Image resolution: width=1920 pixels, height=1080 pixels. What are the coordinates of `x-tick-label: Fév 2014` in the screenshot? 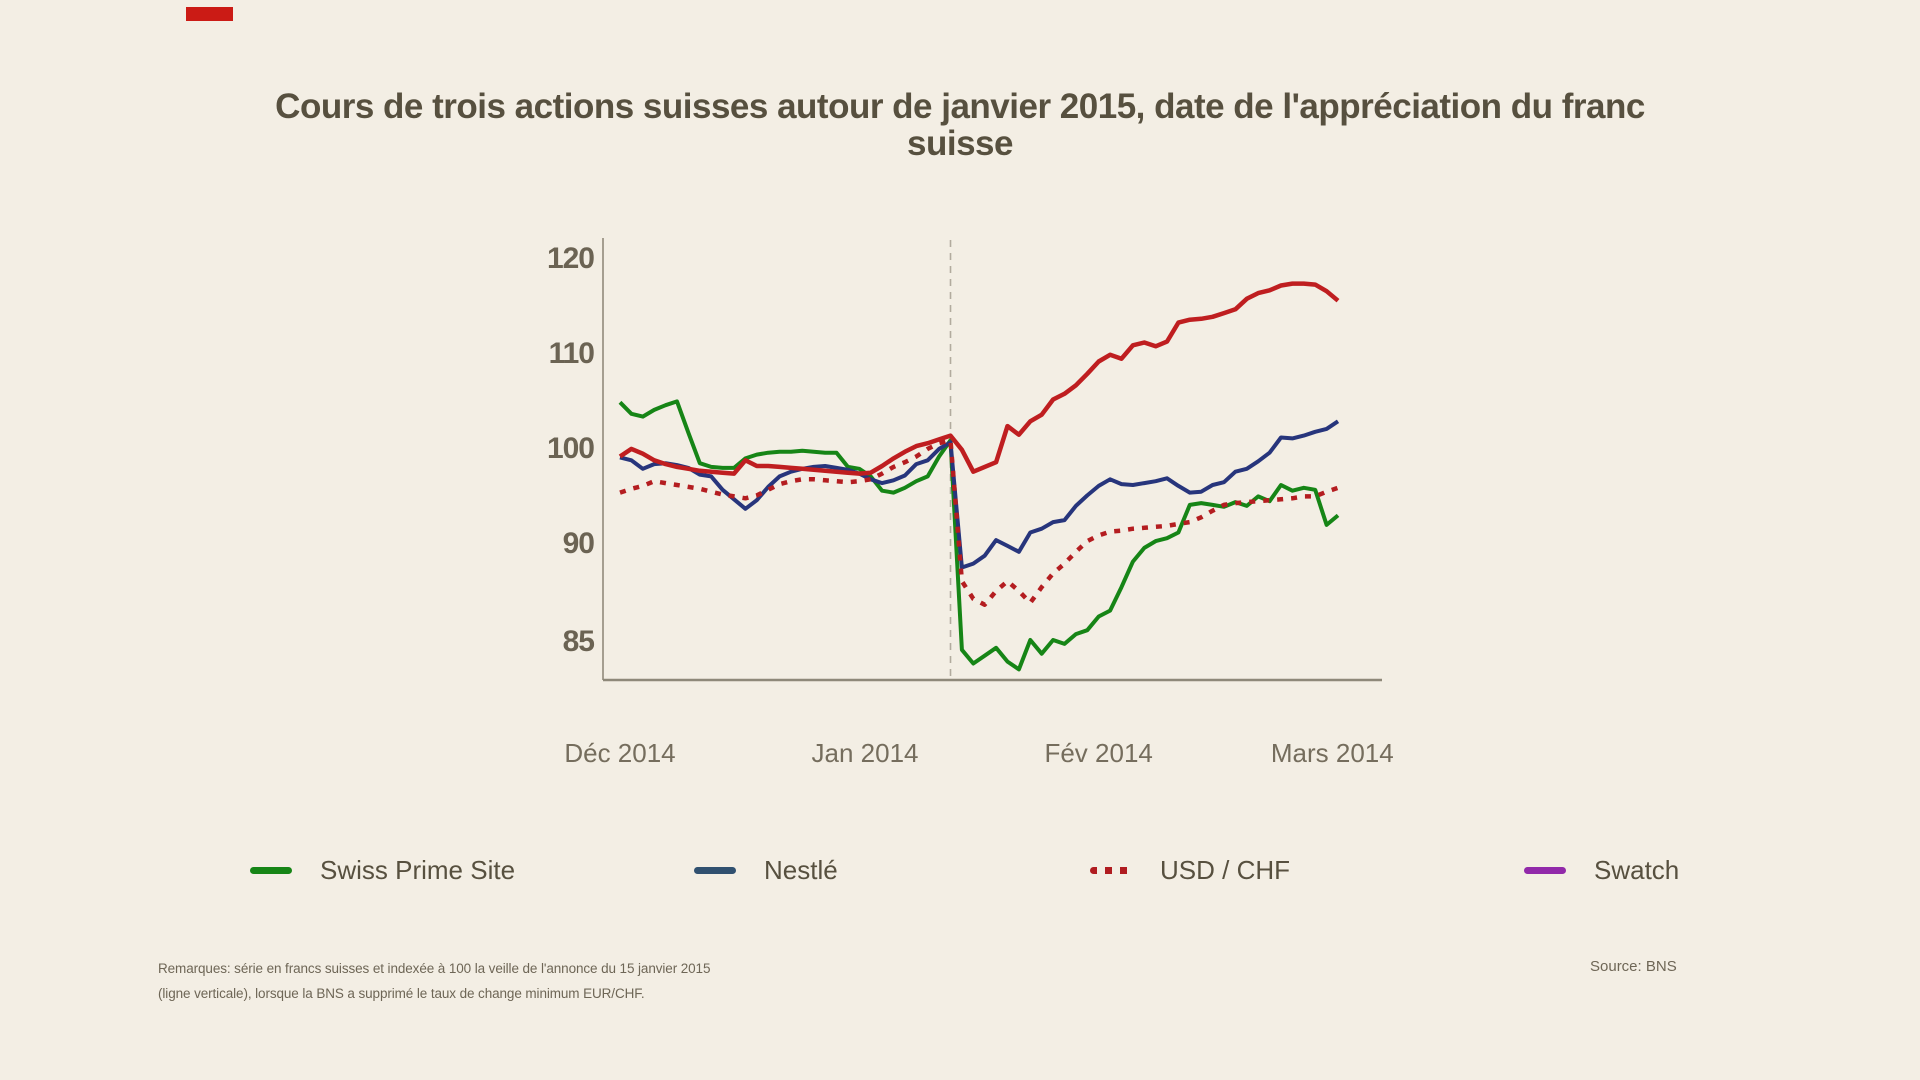 It's located at (1098, 753).